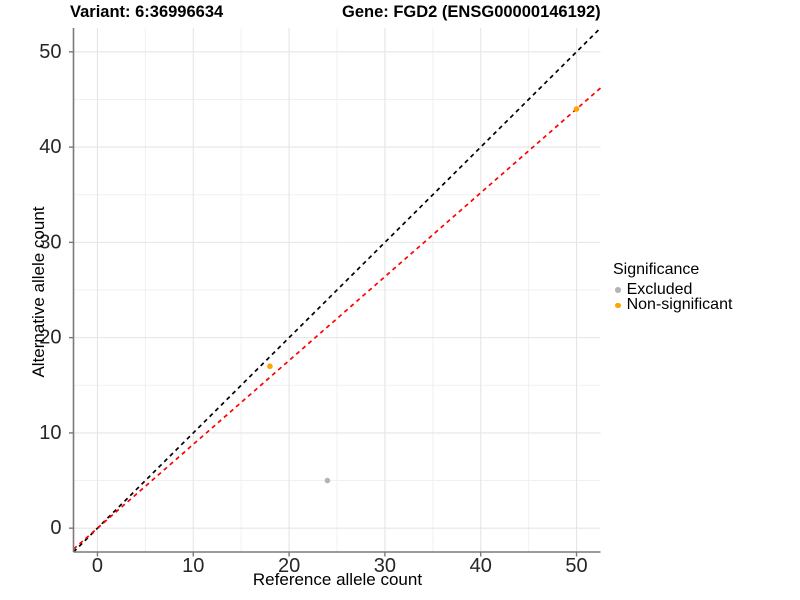 Image resolution: width=800 pixels, height=600 pixels. Describe the element at coordinates (193, 566) in the screenshot. I see `x-tick-label: 10` at that location.